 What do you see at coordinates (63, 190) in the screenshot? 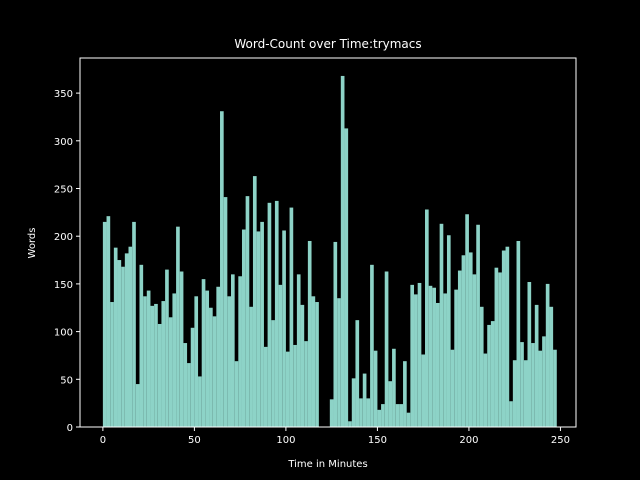
I see `y-tick-label: 250` at bounding box center [63, 190].